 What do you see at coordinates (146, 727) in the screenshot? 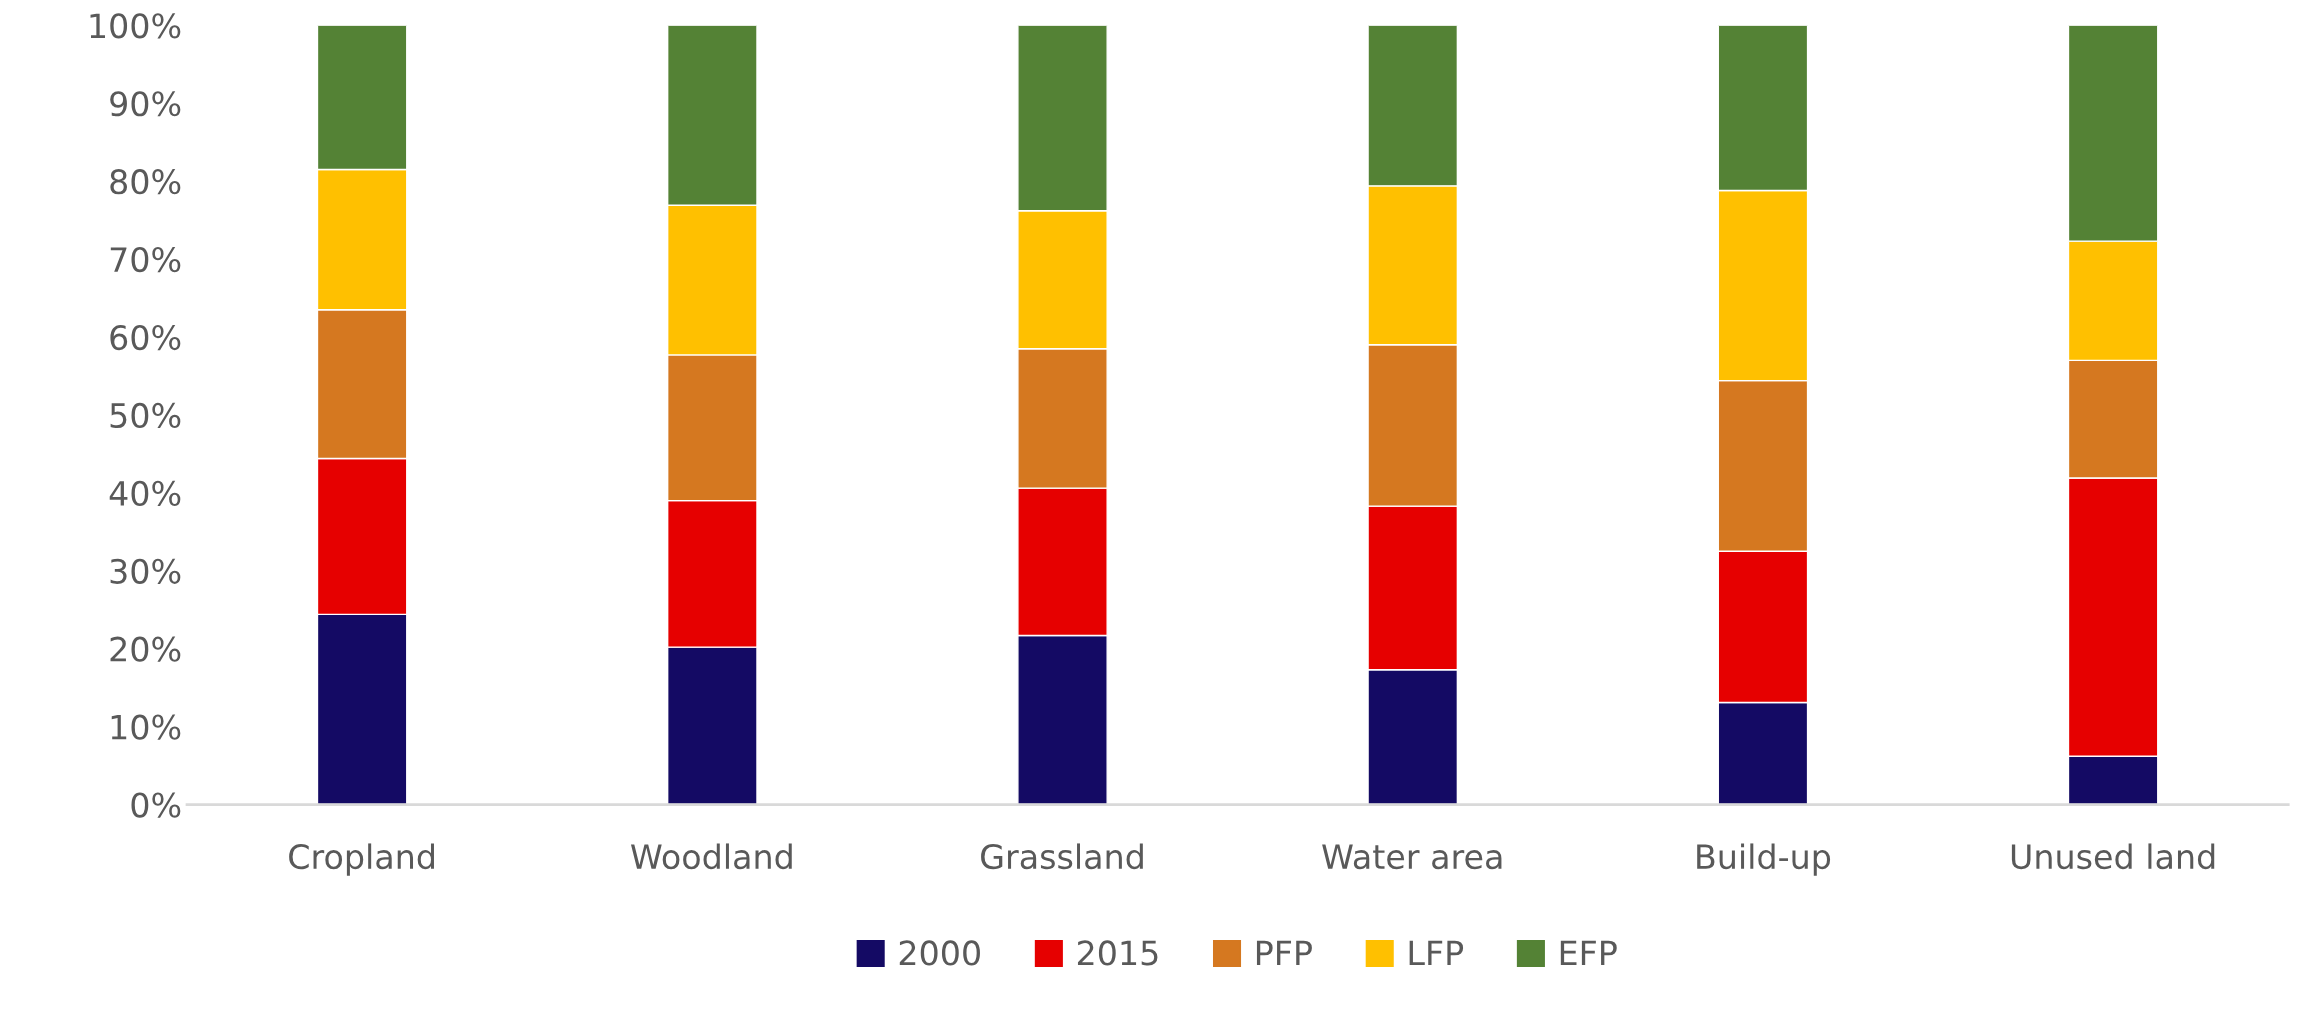
I see `y-tick-label: 10%` at bounding box center [146, 727].